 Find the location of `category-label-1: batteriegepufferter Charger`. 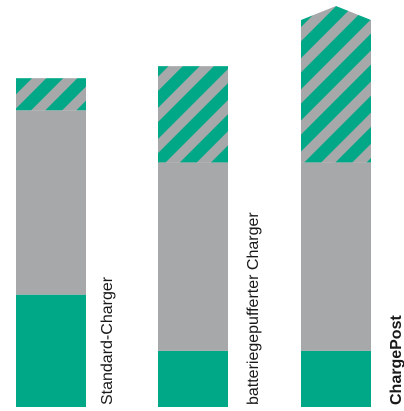

category-label-1: batteriegepufferter Charger is located at coordinates (253, 308).